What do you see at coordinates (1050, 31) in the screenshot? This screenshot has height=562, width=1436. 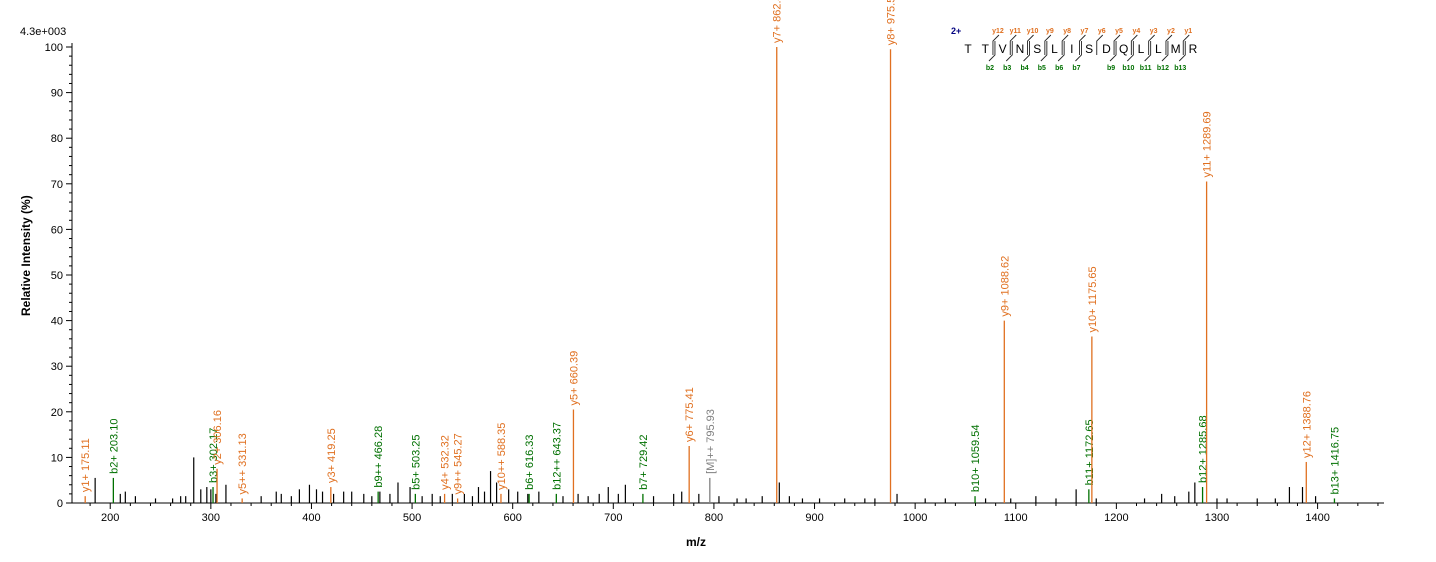 I see `sequence-y-ion-label: y9` at bounding box center [1050, 31].